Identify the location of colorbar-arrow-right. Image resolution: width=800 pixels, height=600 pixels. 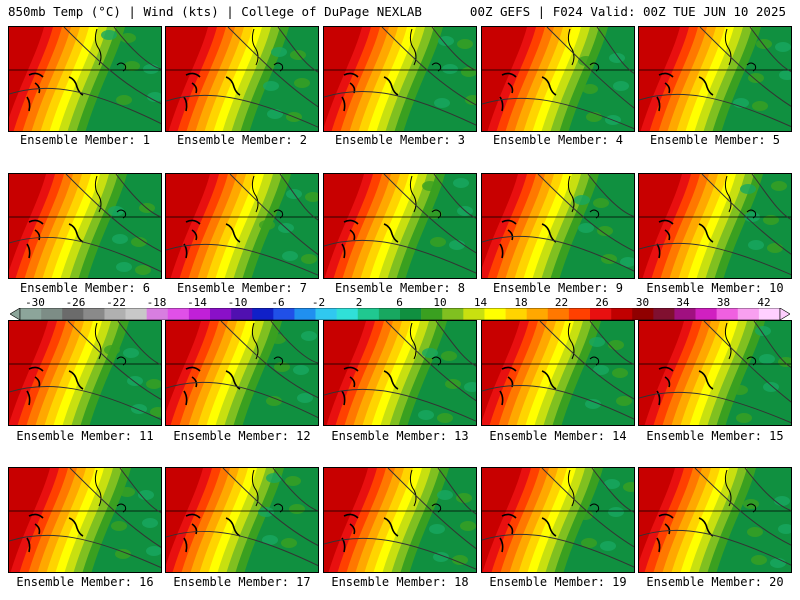
(784, 314).